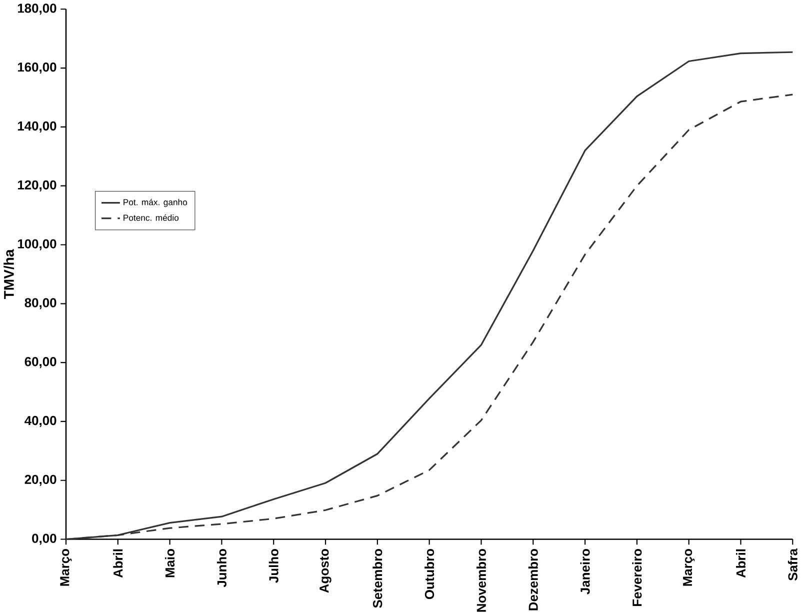 The image size is (801, 616). Describe the element at coordinates (37, 9) in the screenshot. I see `y-tick-label: 180,00` at that location.